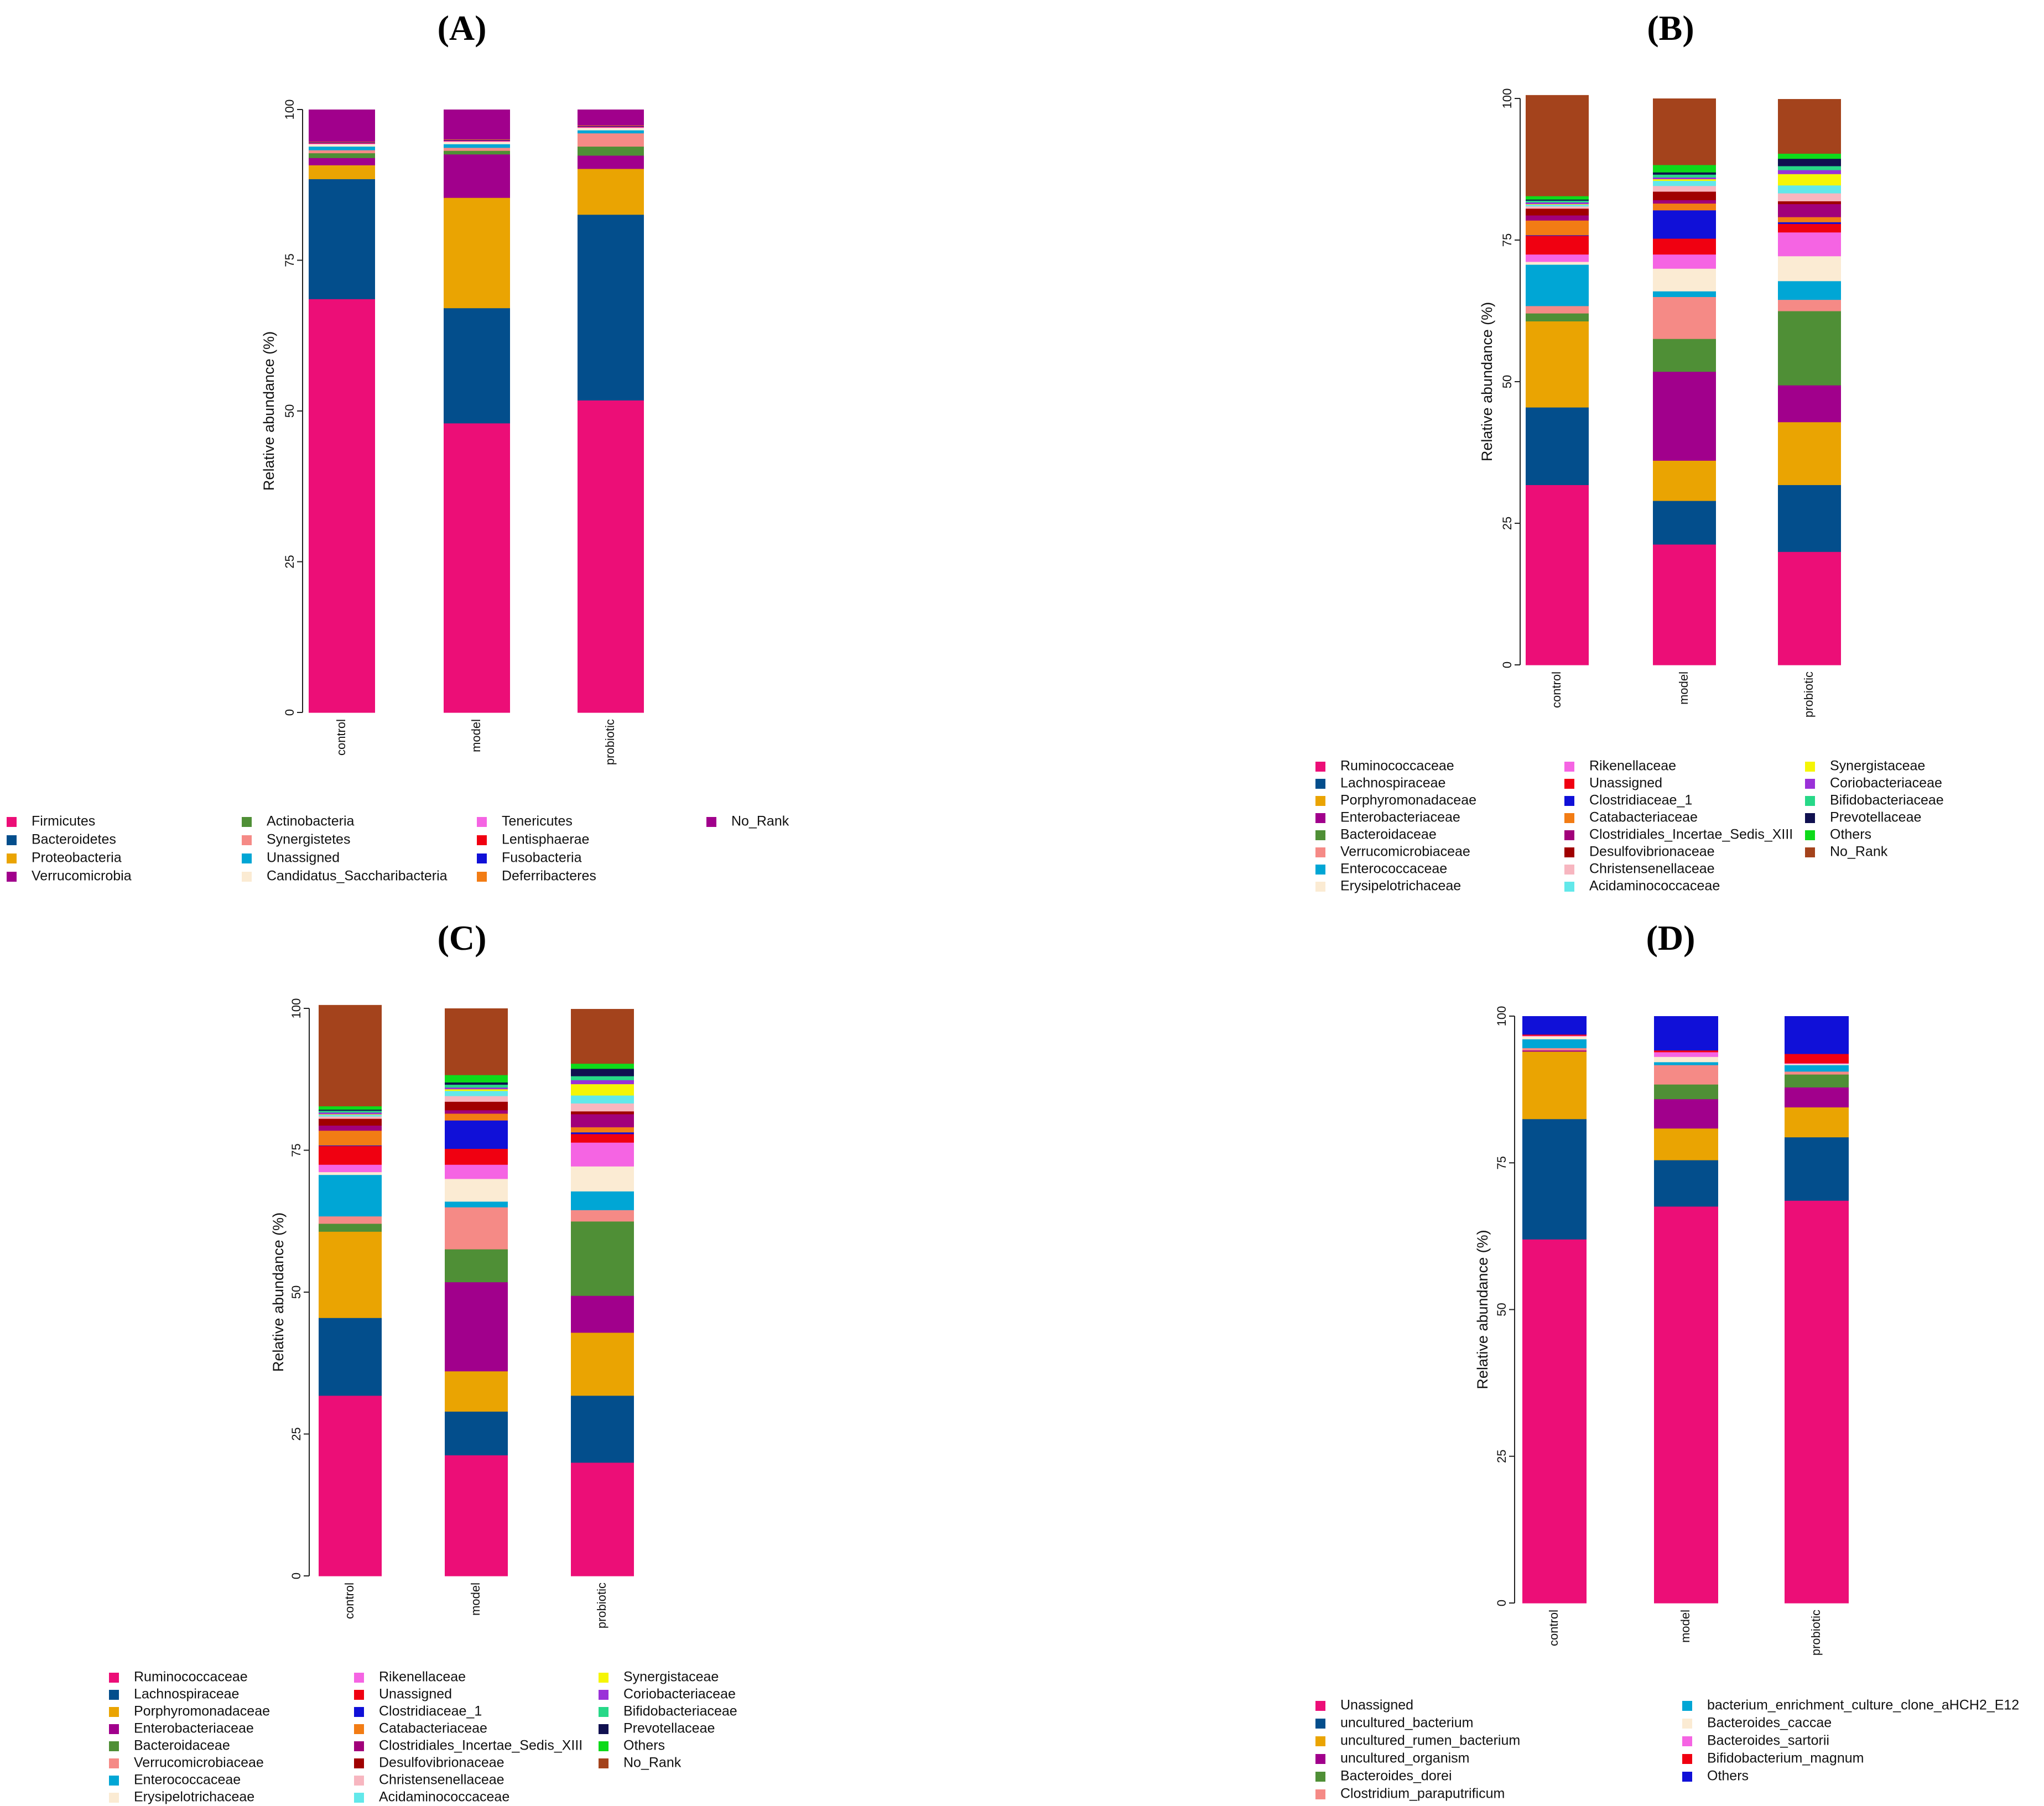 The width and height of the screenshot is (2044, 1806). Describe the element at coordinates (415, 1694) in the screenshot. I see `legend-label: Unassigned` at that location.